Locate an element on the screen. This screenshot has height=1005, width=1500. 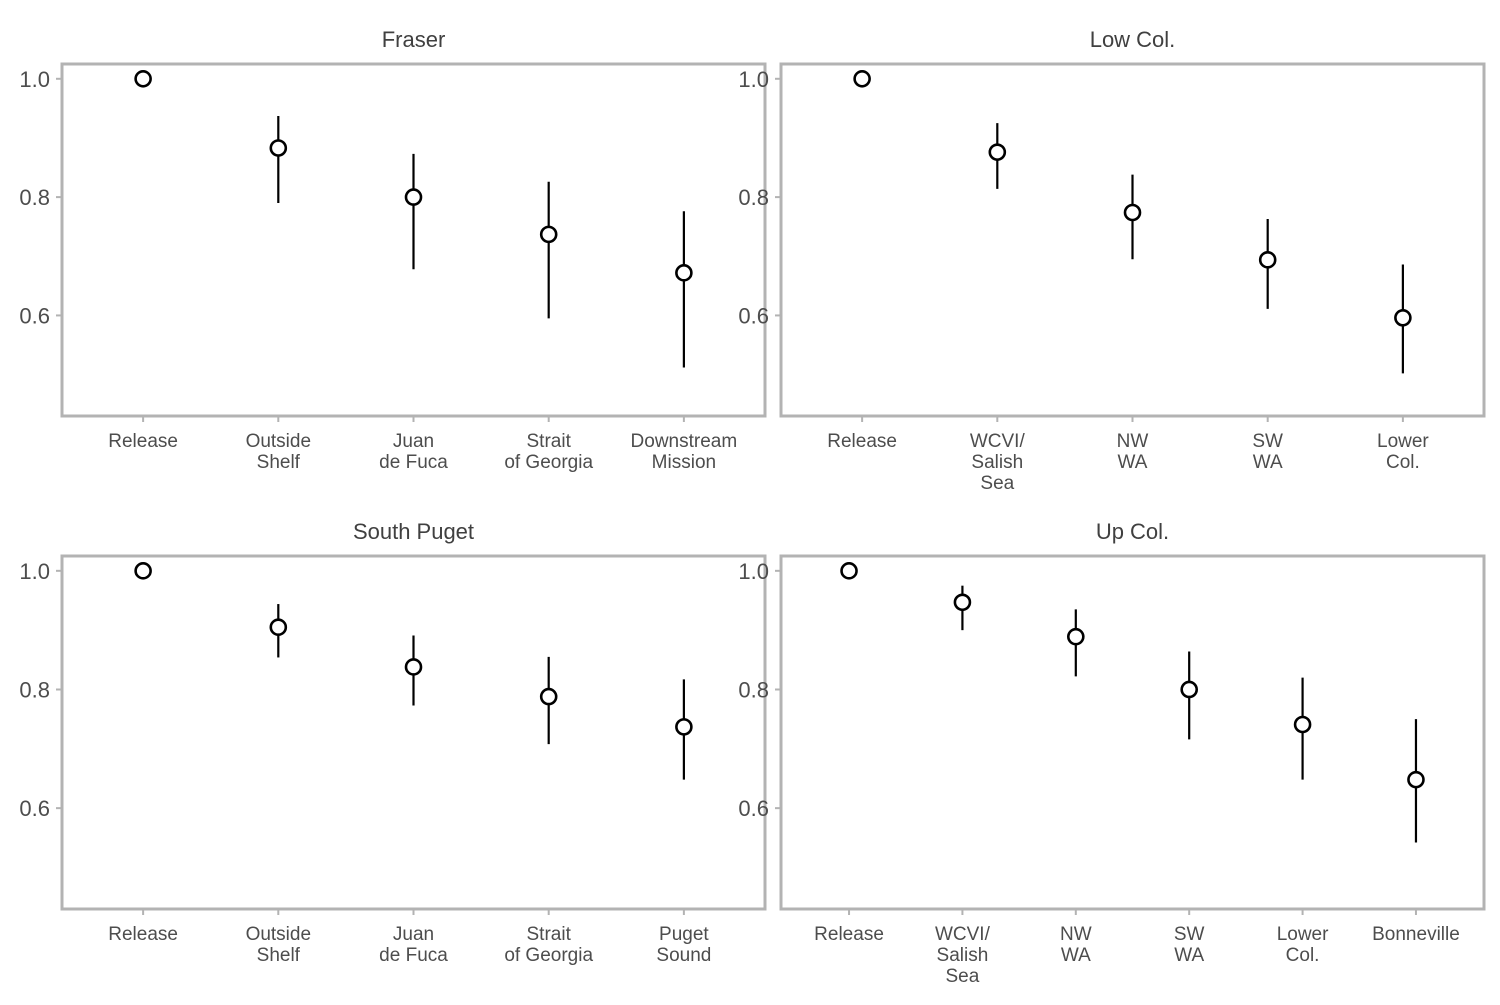
x-tick-label: Downstream Mission is located at coordinates (684, 452).